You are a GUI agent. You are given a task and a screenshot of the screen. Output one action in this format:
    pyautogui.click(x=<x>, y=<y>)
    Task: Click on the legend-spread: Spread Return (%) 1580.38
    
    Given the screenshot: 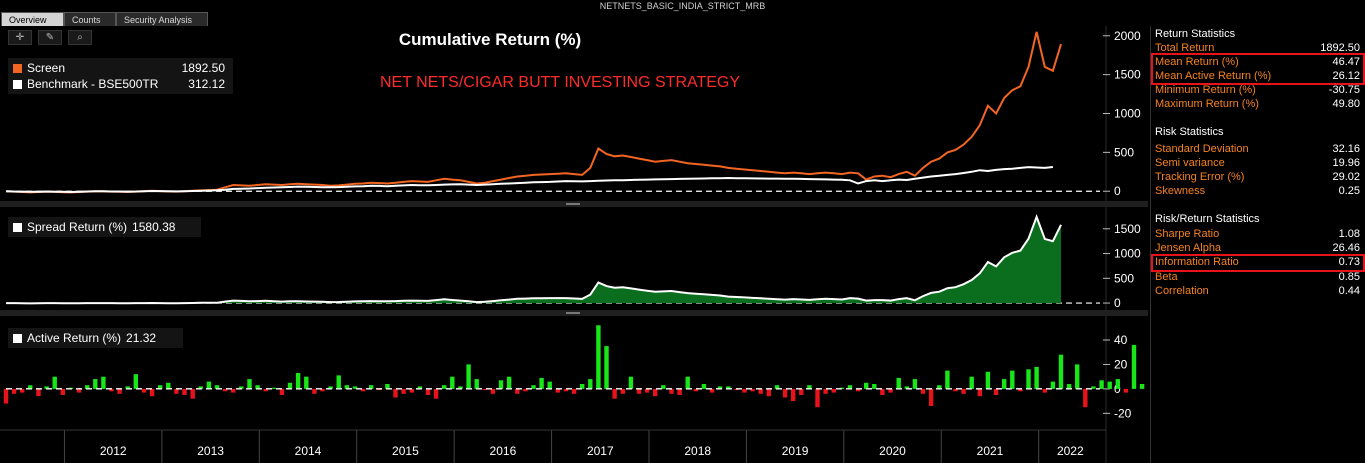 What is the action you would take?
    pyautogui.click(x=107, y=227)
    